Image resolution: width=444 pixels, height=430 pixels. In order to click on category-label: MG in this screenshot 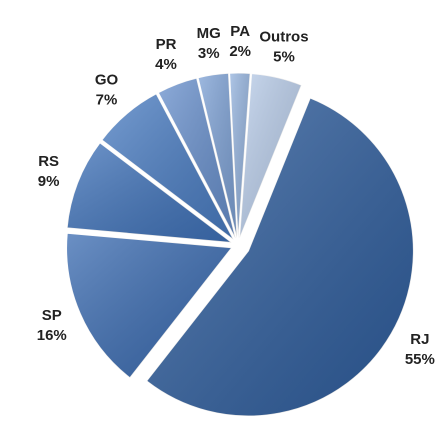, I will do `click(209, 33)`.